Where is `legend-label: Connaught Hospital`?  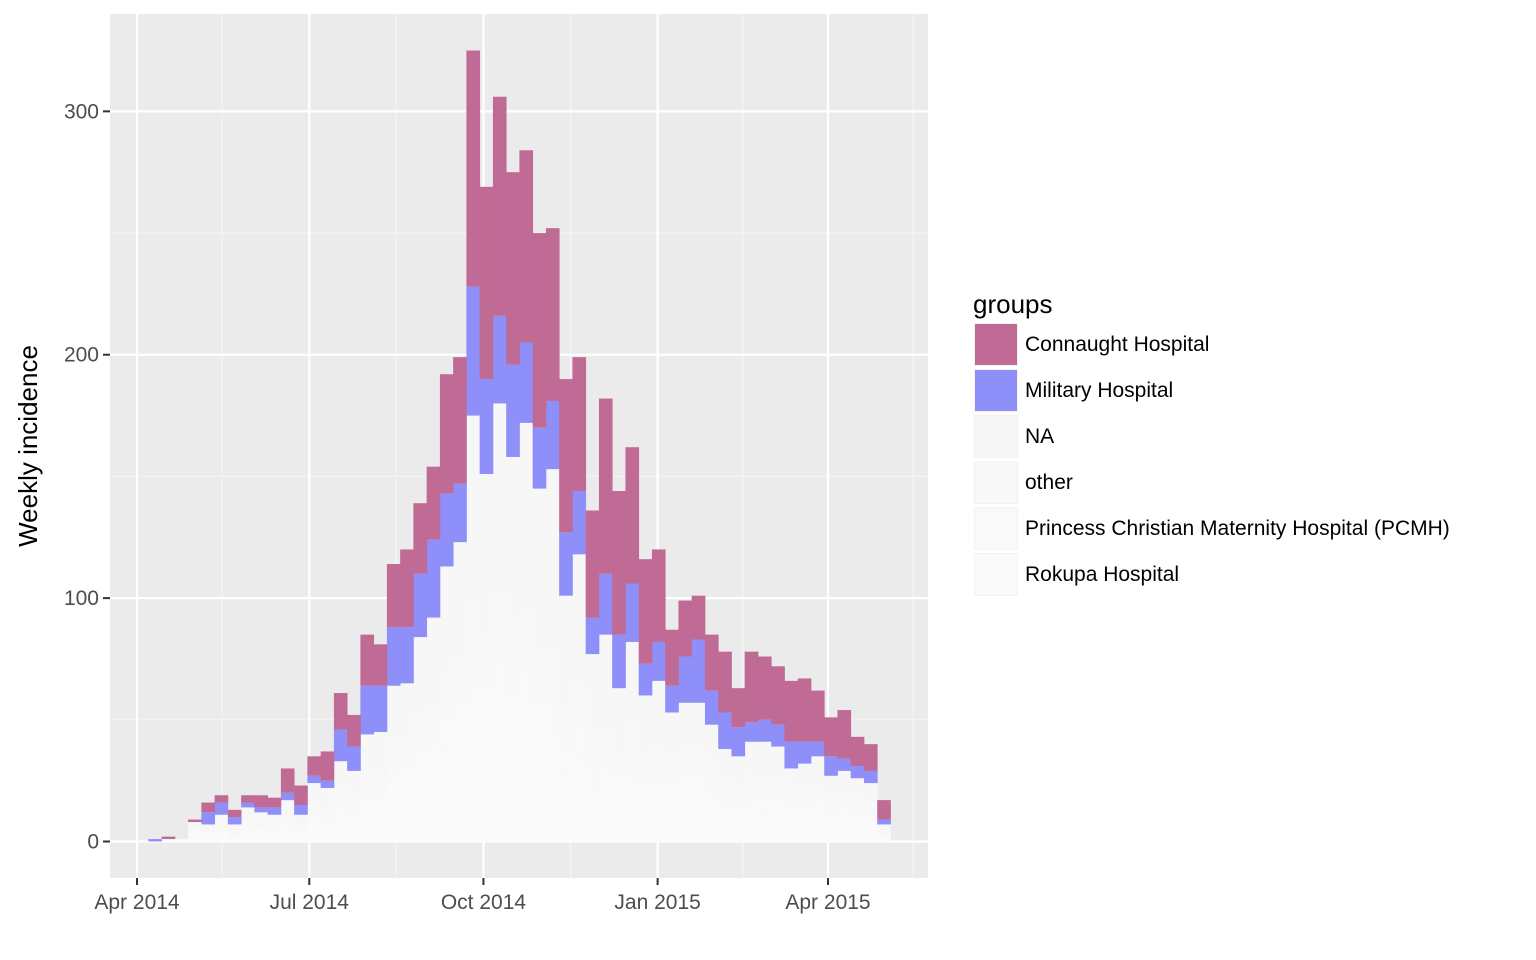 legend-label: Connaught Hospital is located at coordinates (1117, 344).